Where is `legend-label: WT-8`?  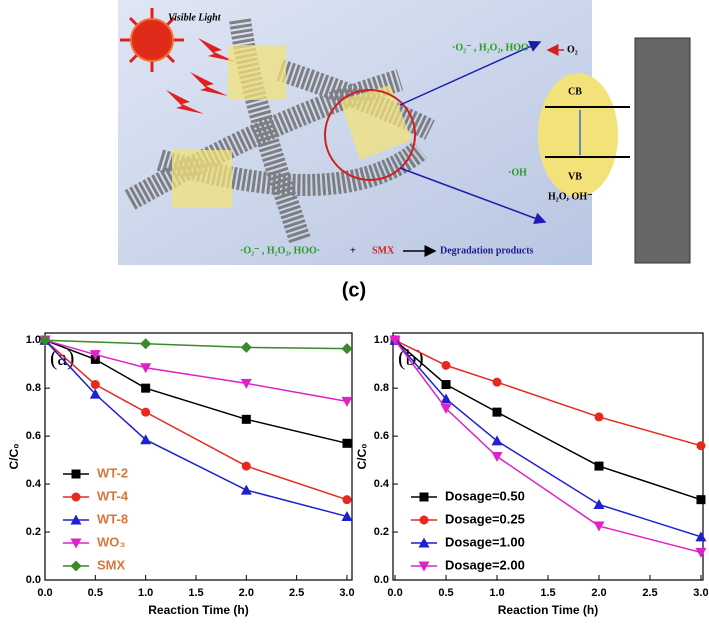 legend-label: WT-8 is located at coordinates (112, 518).